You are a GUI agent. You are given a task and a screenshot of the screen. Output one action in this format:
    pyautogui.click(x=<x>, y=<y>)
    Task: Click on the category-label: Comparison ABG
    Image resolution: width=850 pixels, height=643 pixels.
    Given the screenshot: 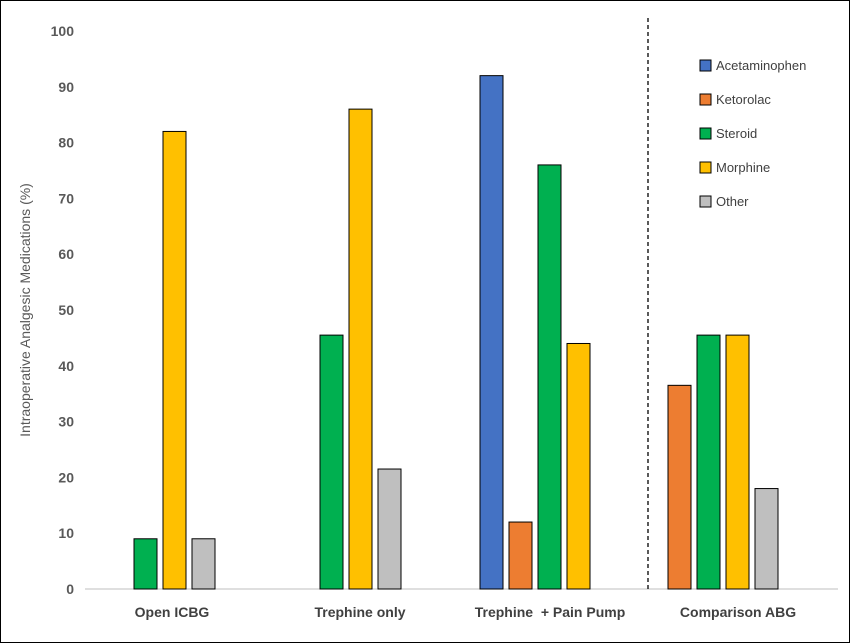 What is the action you would take?
    pyautogui.click(x=738, y=612)
    